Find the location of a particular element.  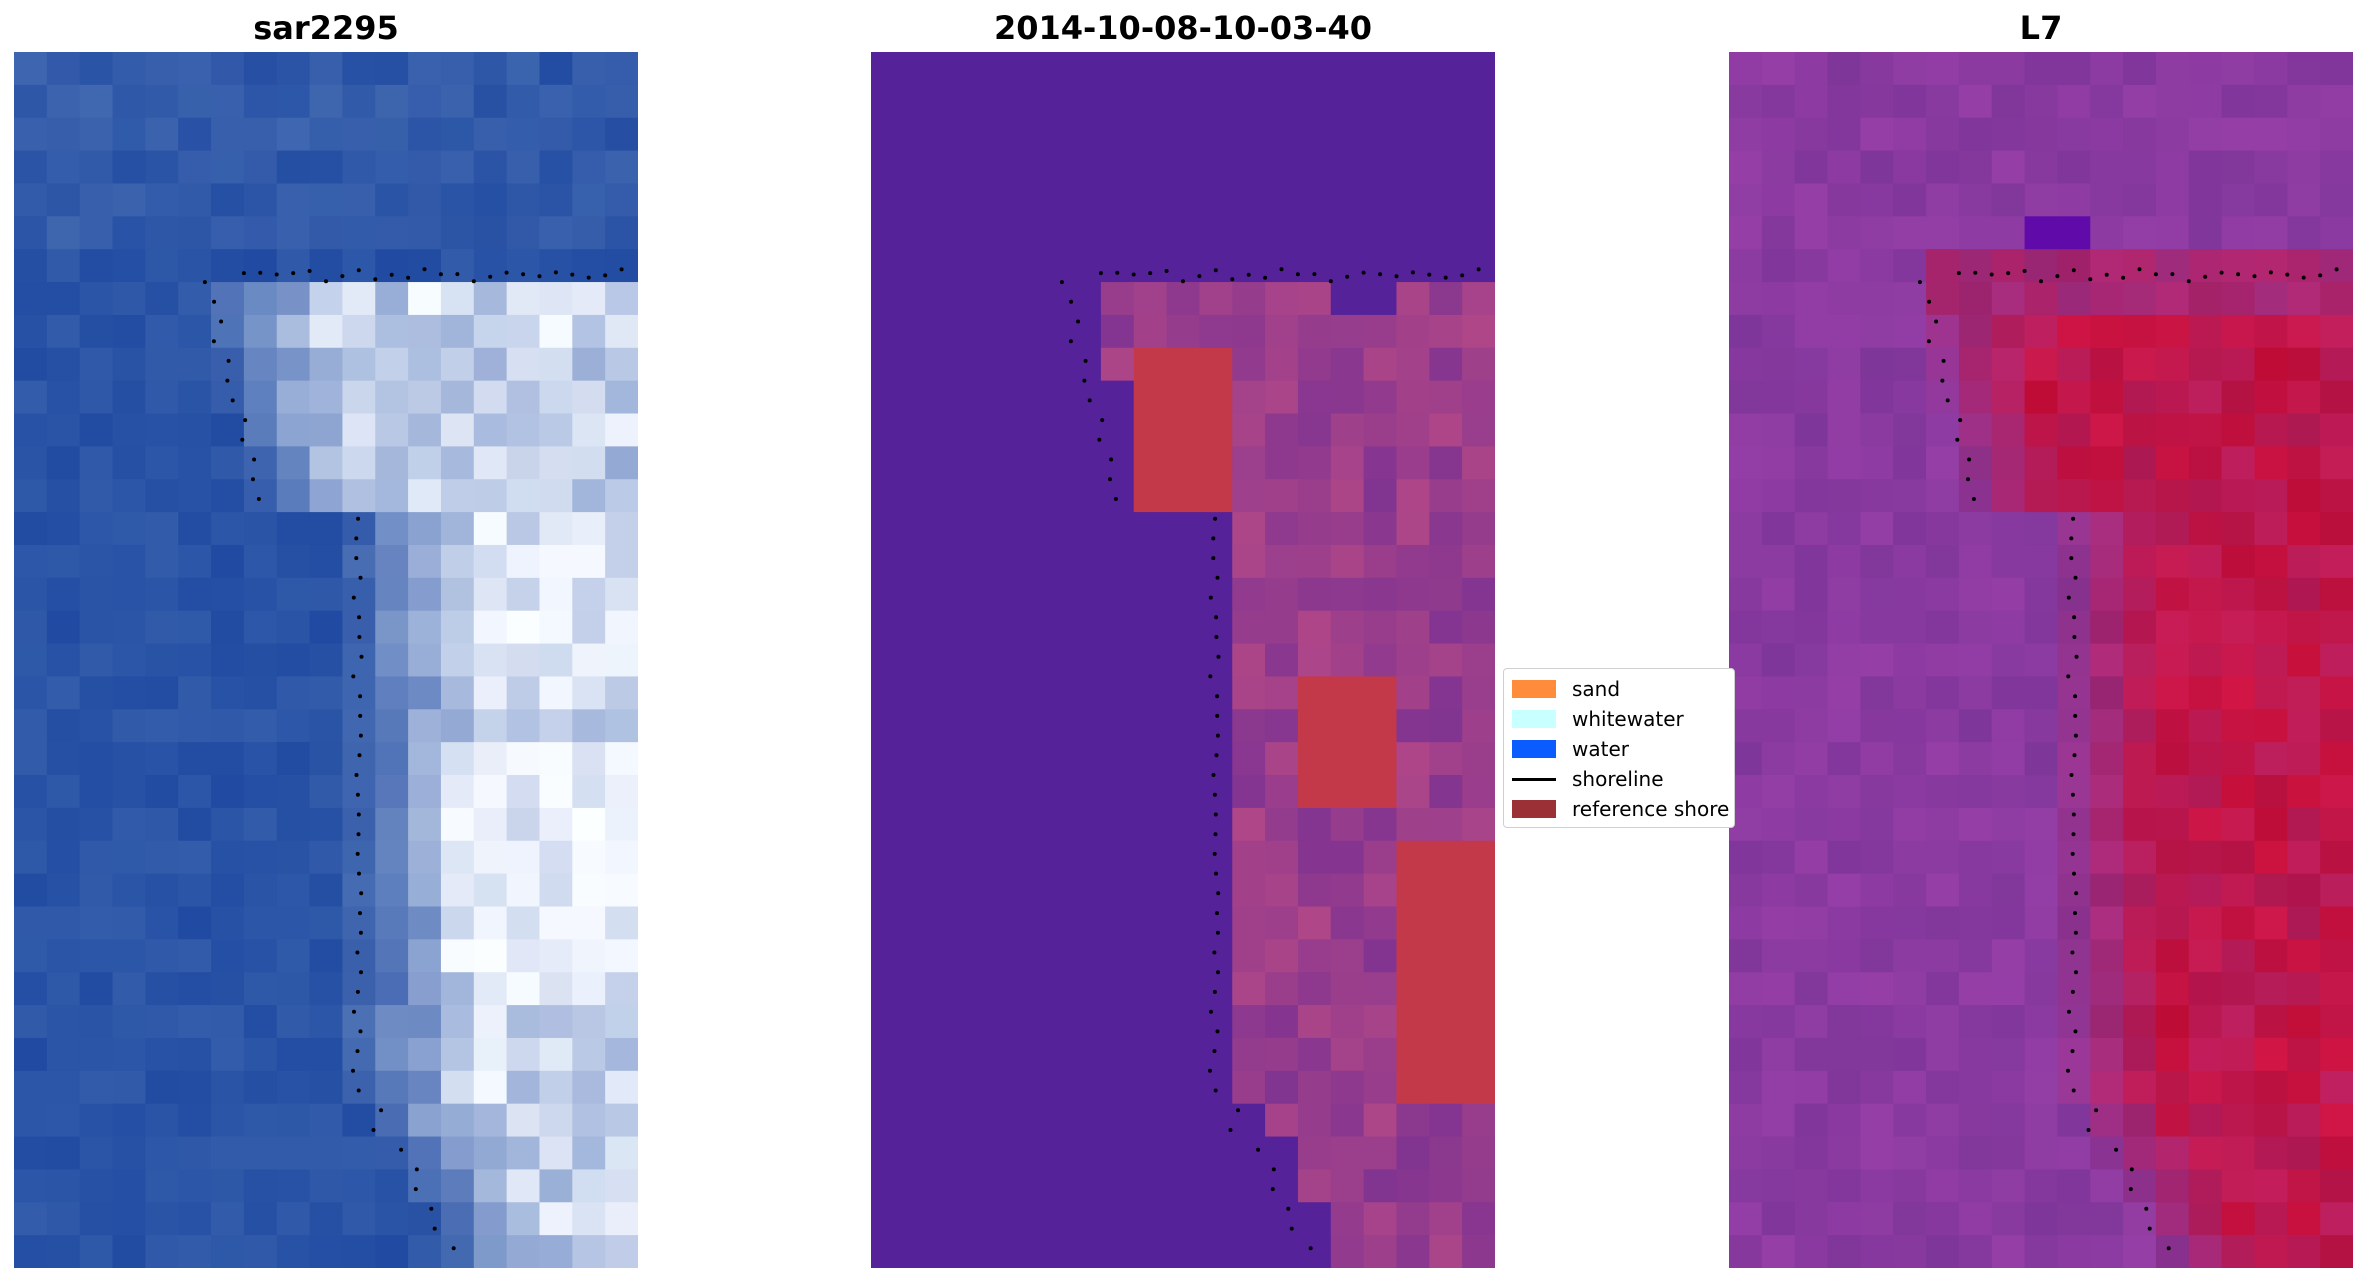

classification-shoreline-point is located at coordinates (1396, 276).